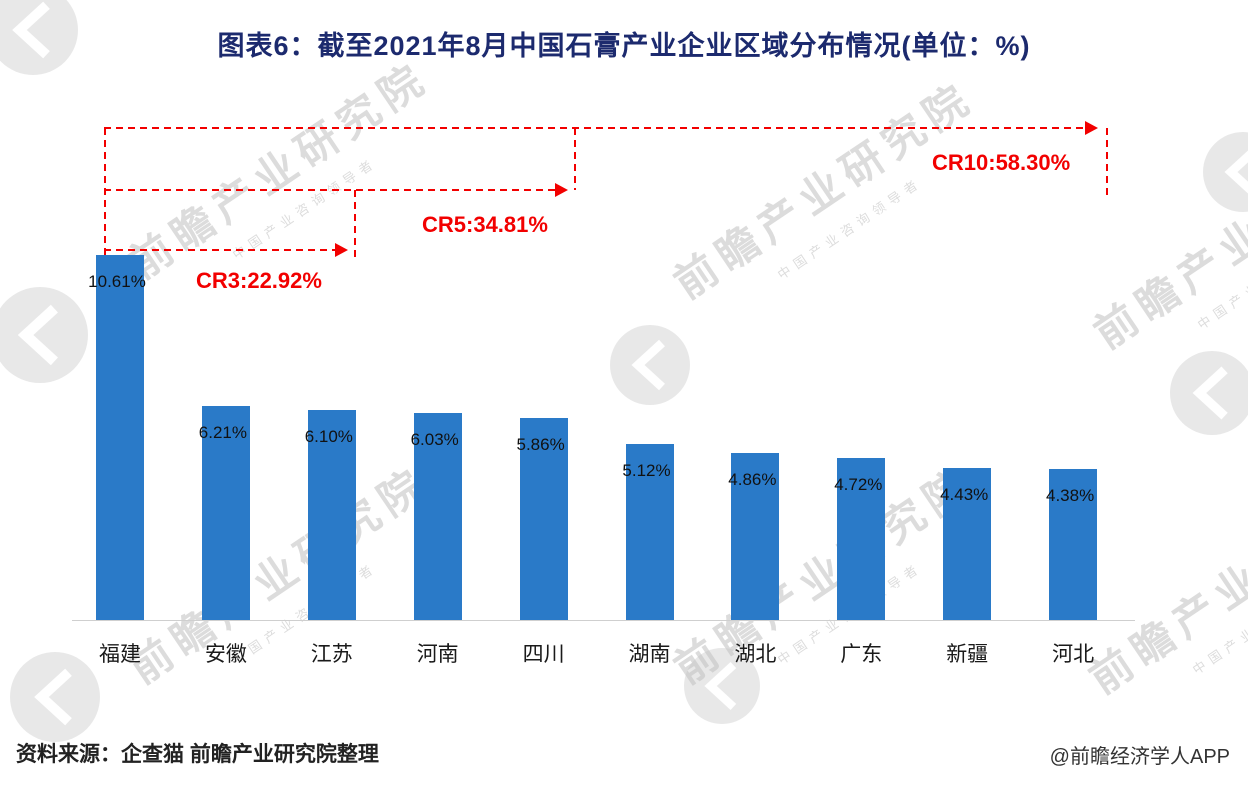  What do you see at coordinates (197, 754) in the screenshot?
I see `source-note: 资料来源：企查猫 前瞻产业研究院整理` at bounding box center [197, 754].